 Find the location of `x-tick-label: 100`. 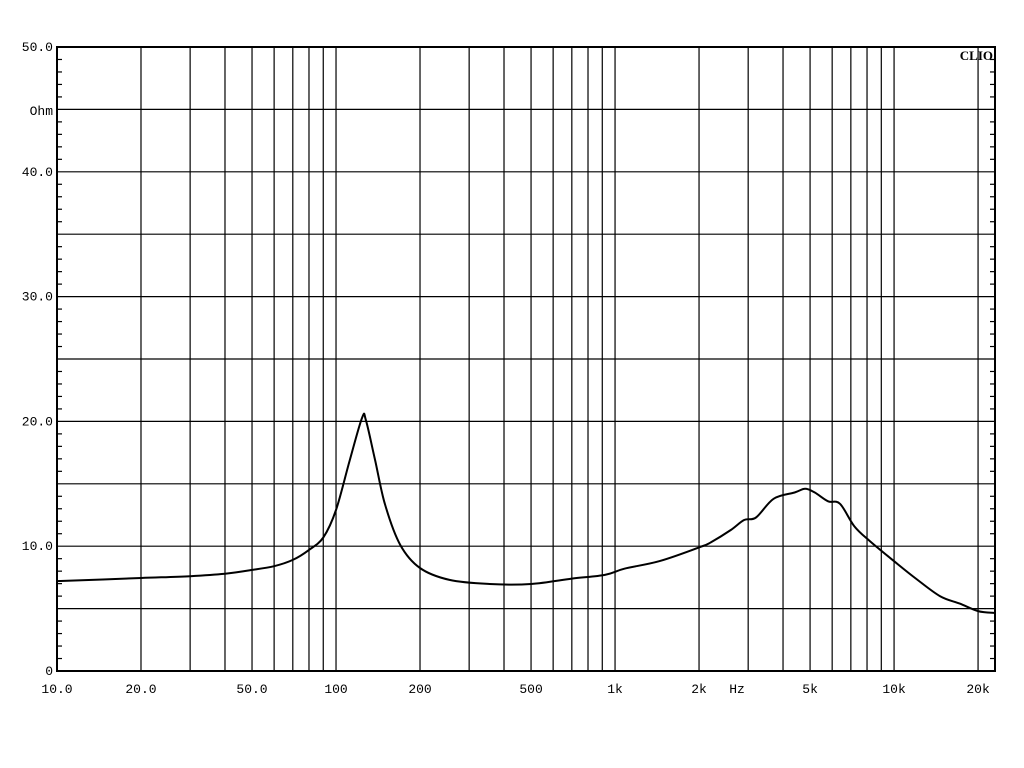

x-tick-label: 100 is located at coordinates (335, 689).